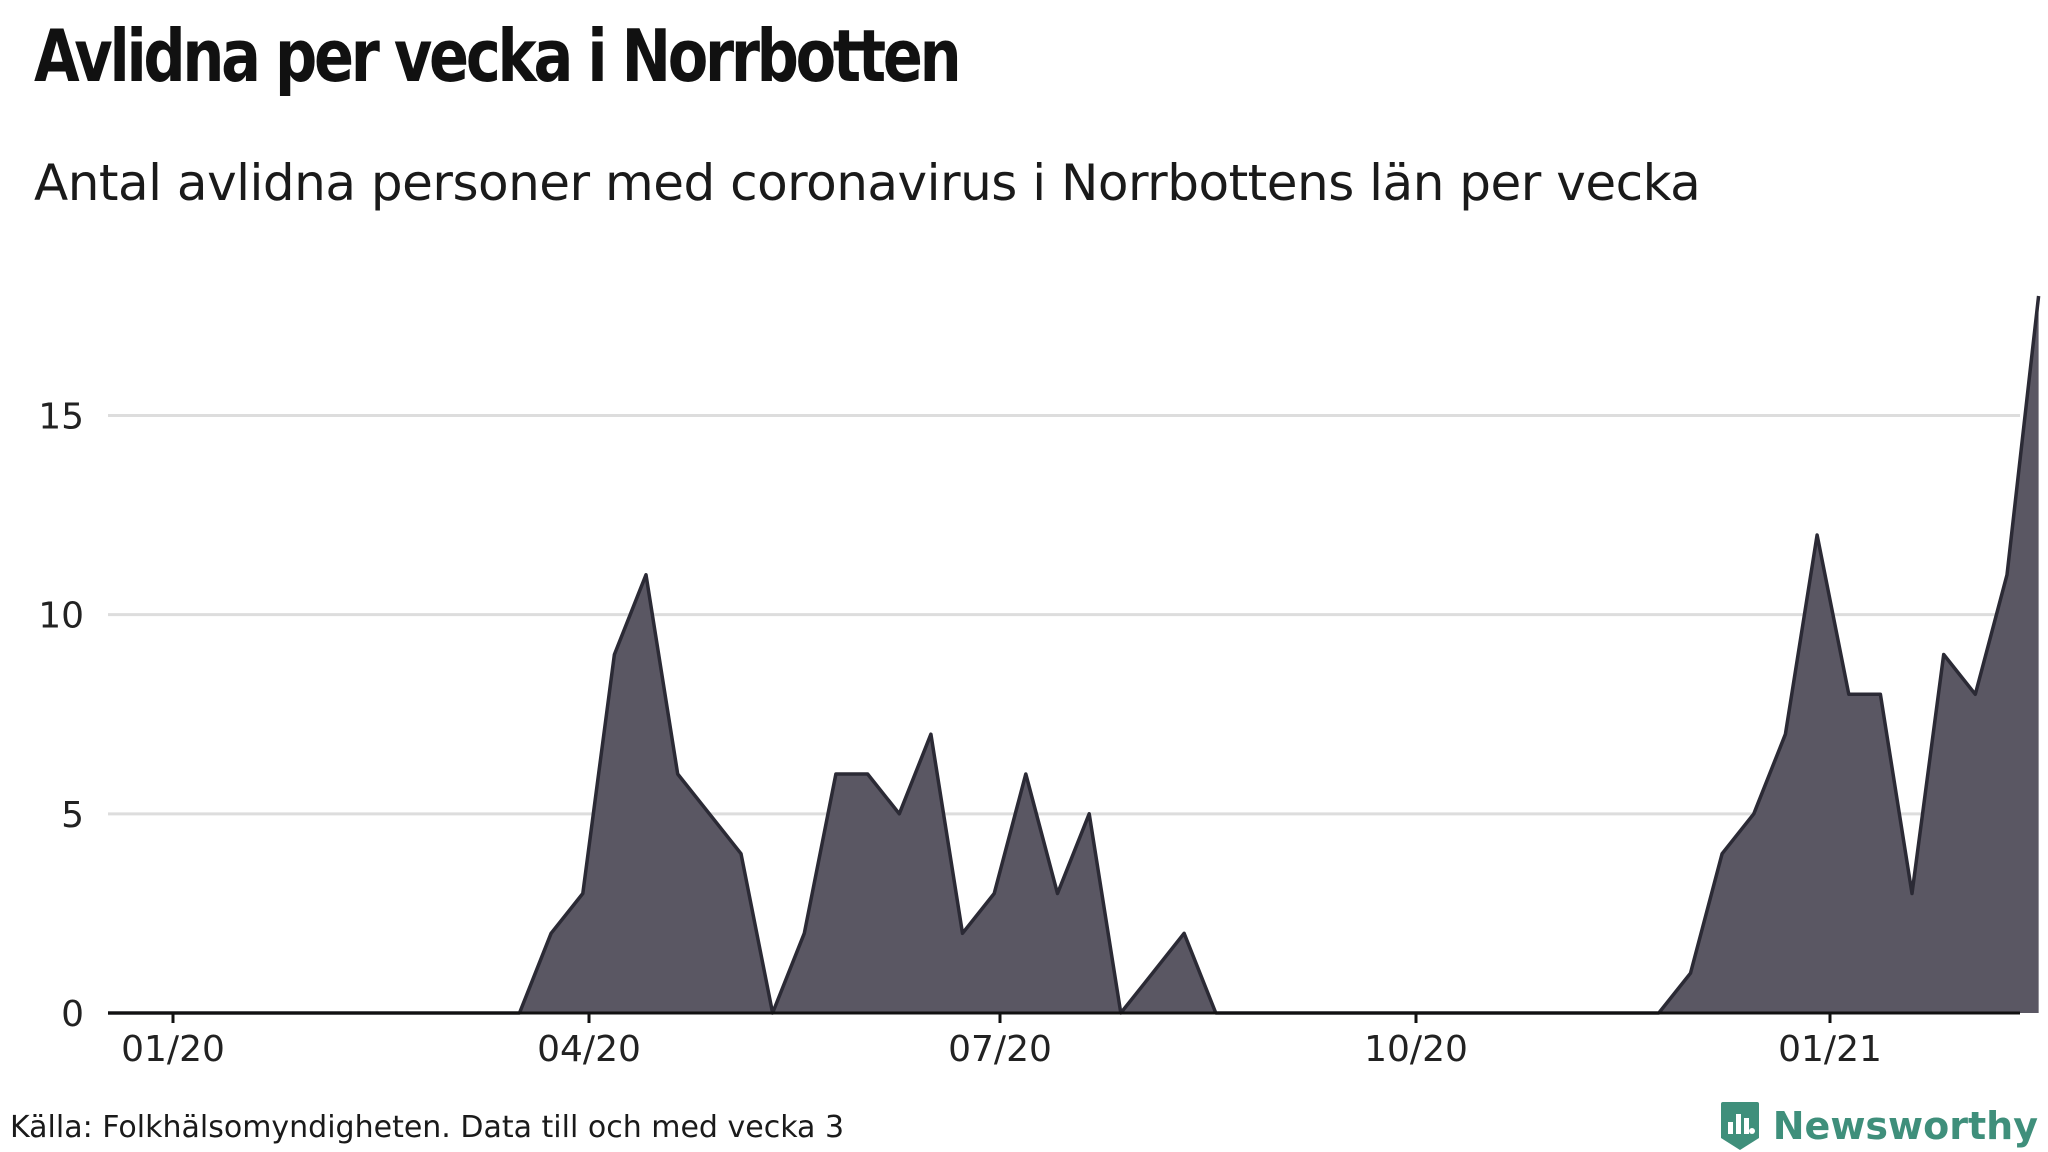 The width and height of the screenshot is (2048, 1152). Describe the element at coordinates (589, 1049) in the screenshot. I see `x-tick-label: 04/20` at that location.